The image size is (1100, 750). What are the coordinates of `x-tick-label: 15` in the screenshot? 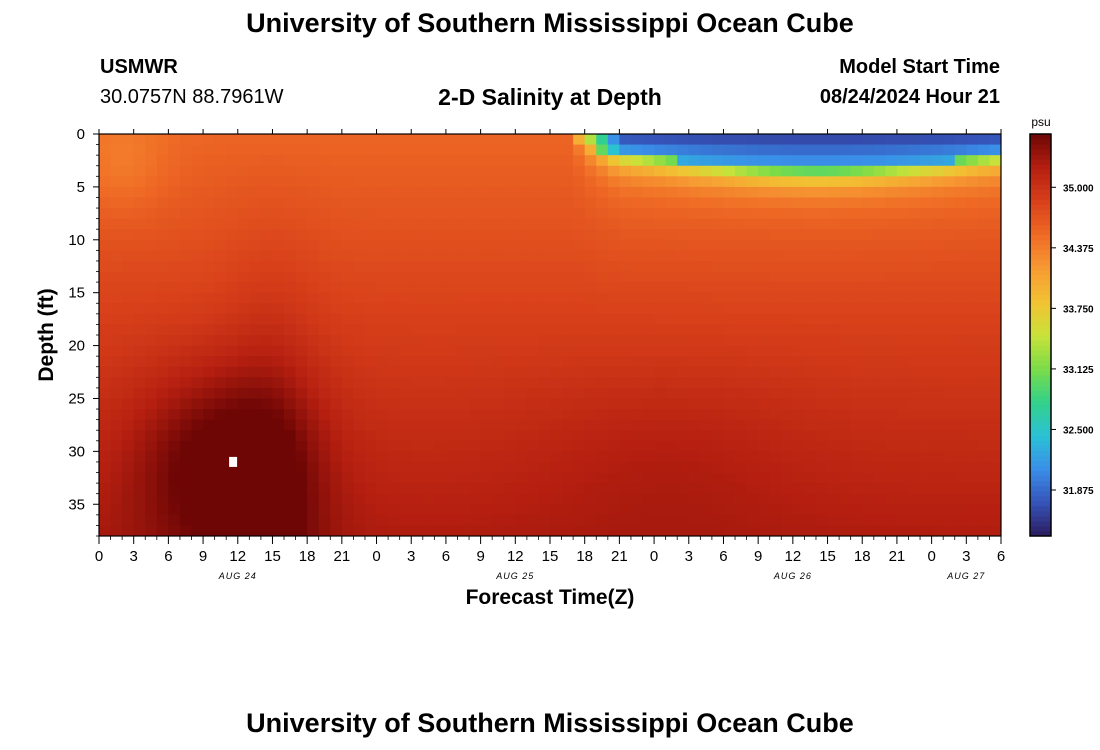 It's located at (272, 556).